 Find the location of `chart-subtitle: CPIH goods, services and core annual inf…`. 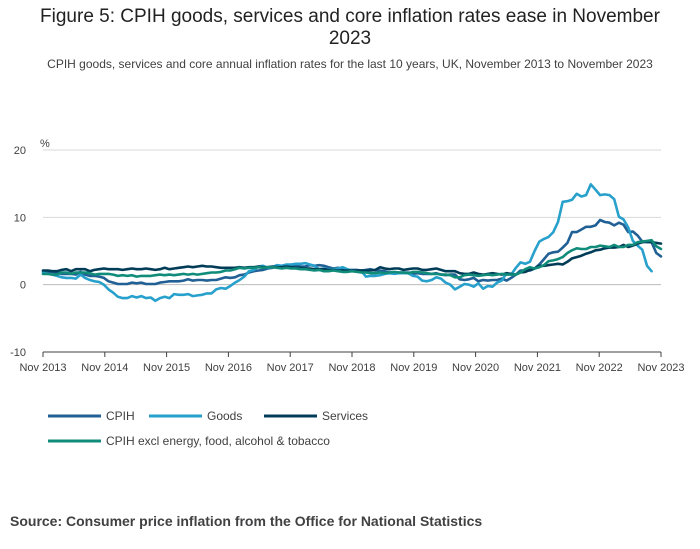

chart-subtitle: CPIH goods, services and core annual inf… is located at coordinates (350, 64).